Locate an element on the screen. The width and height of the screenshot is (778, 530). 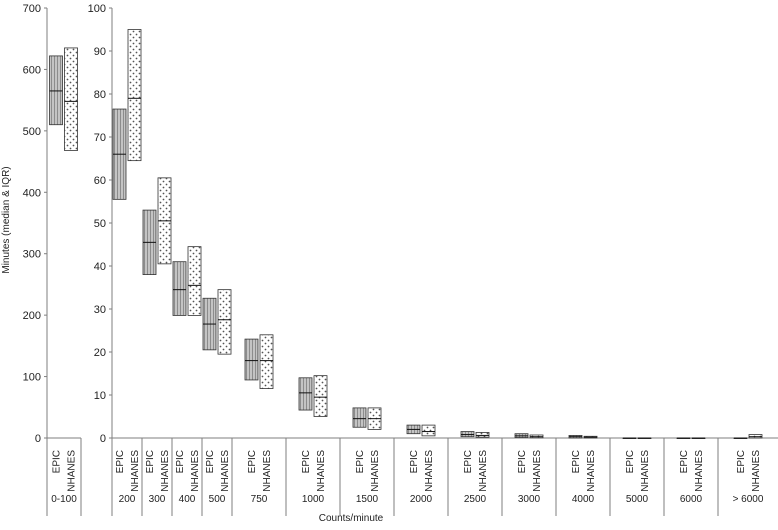
left-y-tick-label: 100 is located at coordinates (32, 378).